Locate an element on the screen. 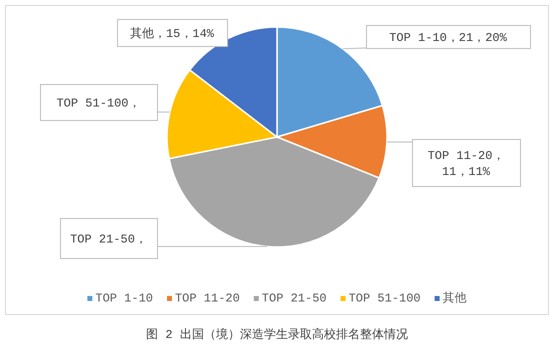 This screenshot has height=352, width=554. data-label: 其他，15，14% is located at coordinates (172, 34).